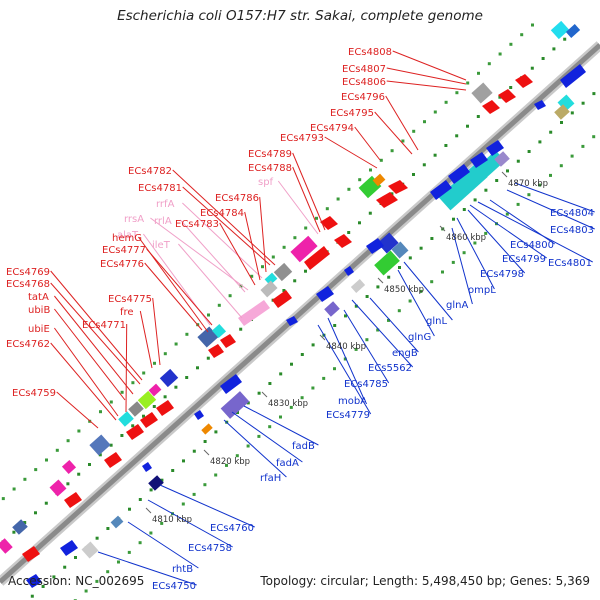 This screenshot has width=600, height=600. What do you see at coordinates (39, 310) in the screenshot?
I see `forward-gene-label: ubiB` at bounding box center [39, 310].